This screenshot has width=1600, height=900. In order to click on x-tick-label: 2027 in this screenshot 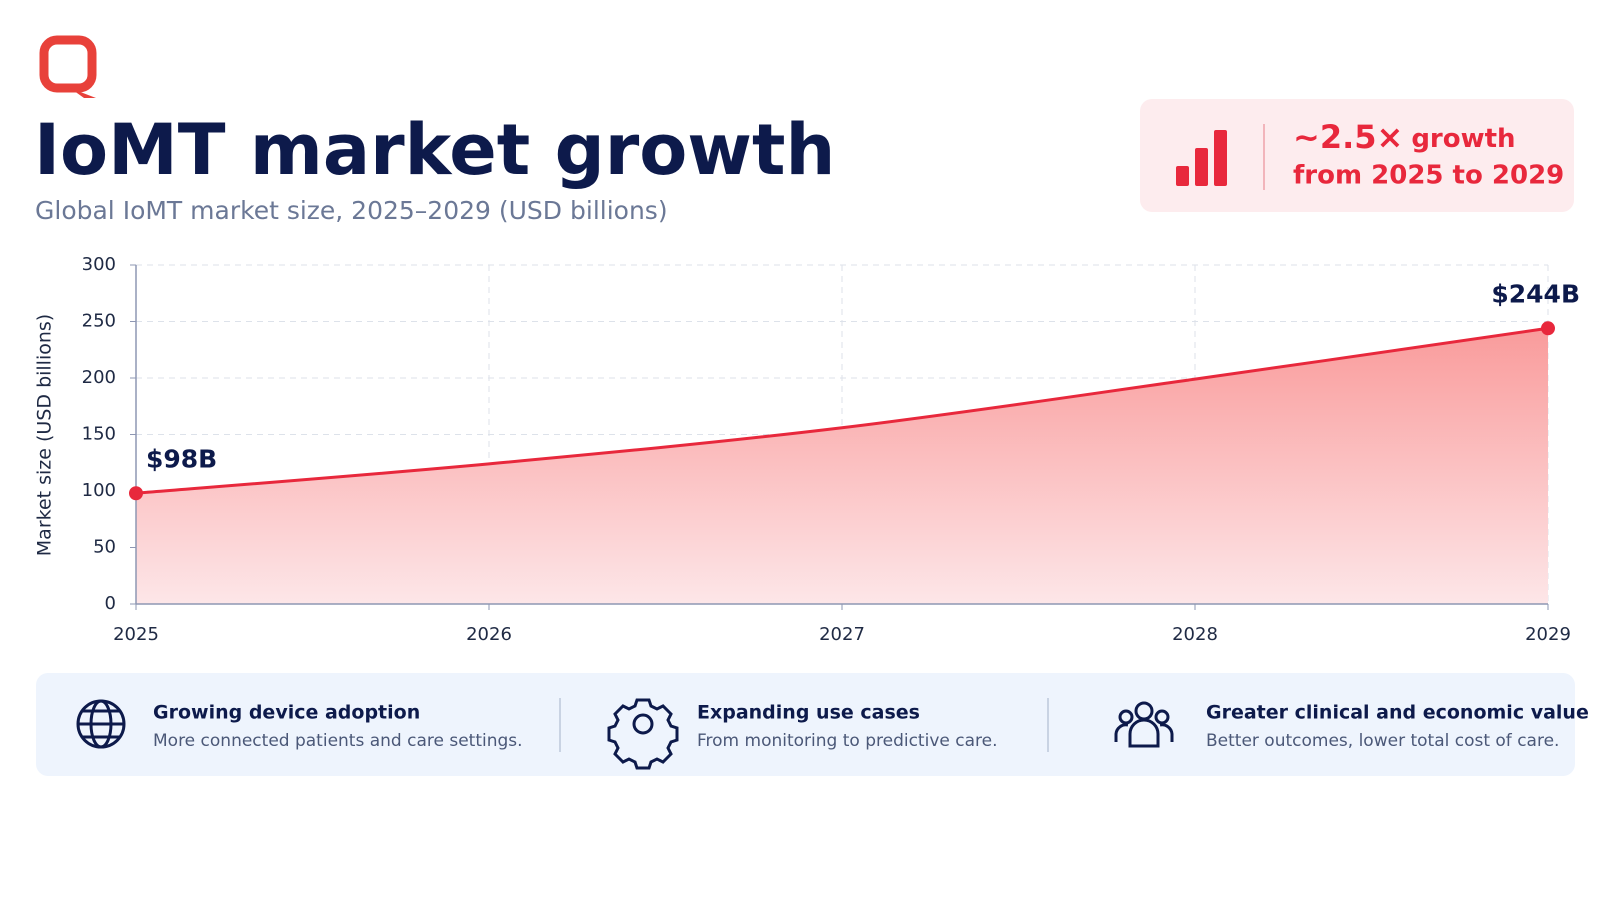, I will do `click(842, 634)`.